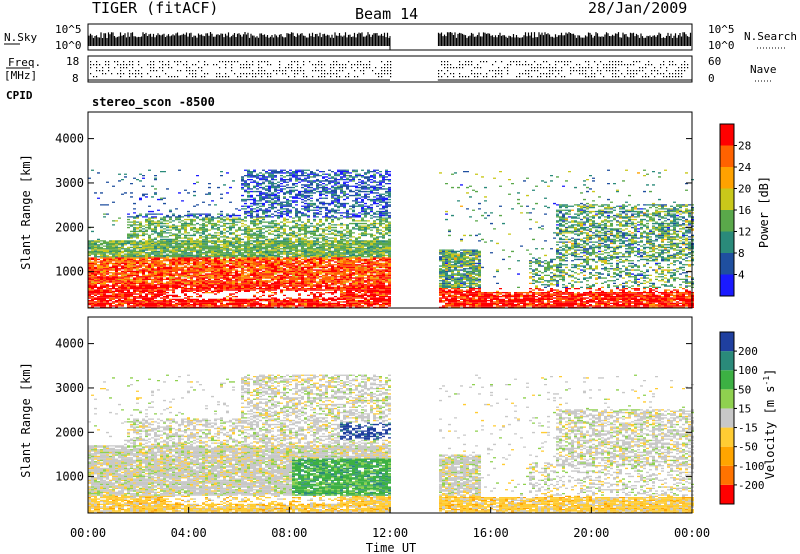 This screenshot has height=554, width=800. I want to click on nave-ylabel: Nave, so click(763, 69).